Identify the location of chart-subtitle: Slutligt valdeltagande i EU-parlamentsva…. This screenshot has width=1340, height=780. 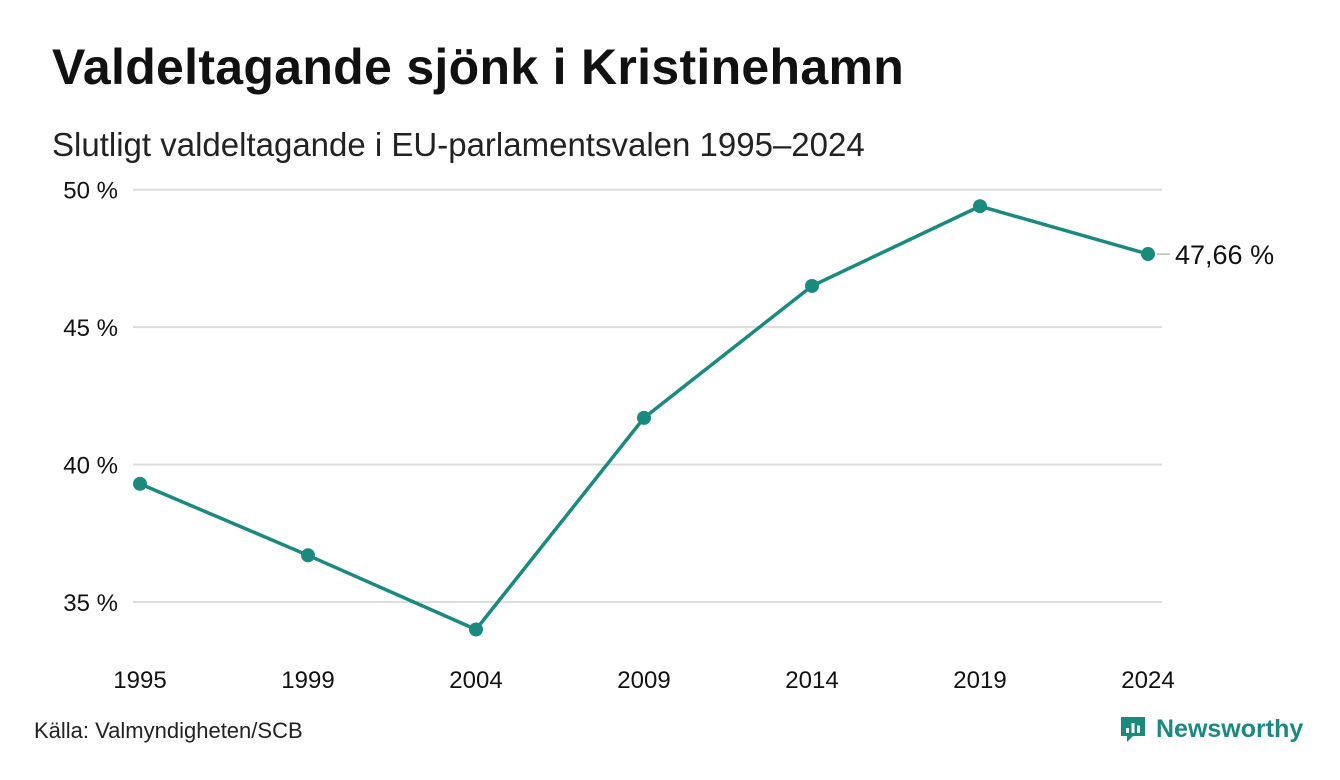
(458, 144).